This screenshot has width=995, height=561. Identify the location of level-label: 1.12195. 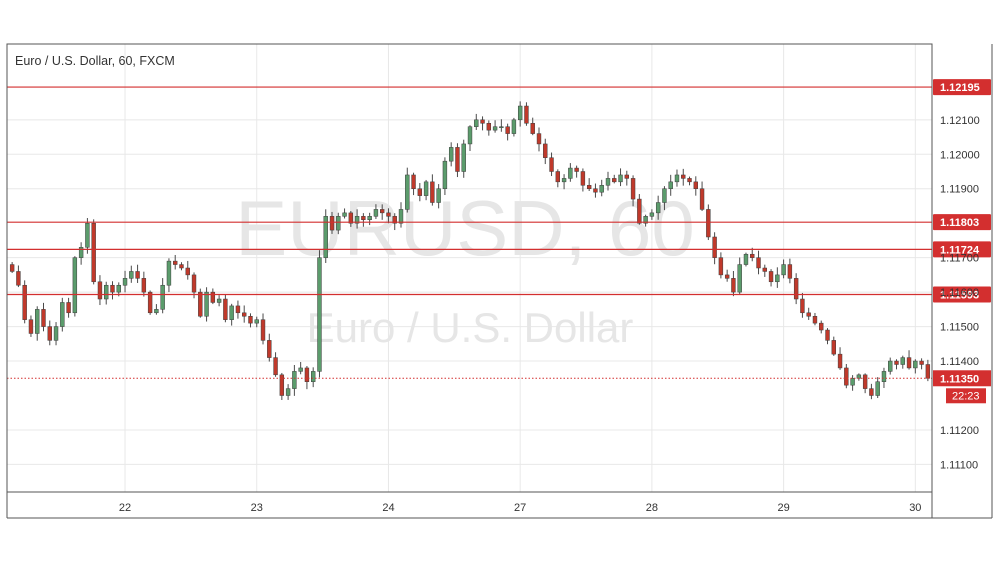
(960, 88).